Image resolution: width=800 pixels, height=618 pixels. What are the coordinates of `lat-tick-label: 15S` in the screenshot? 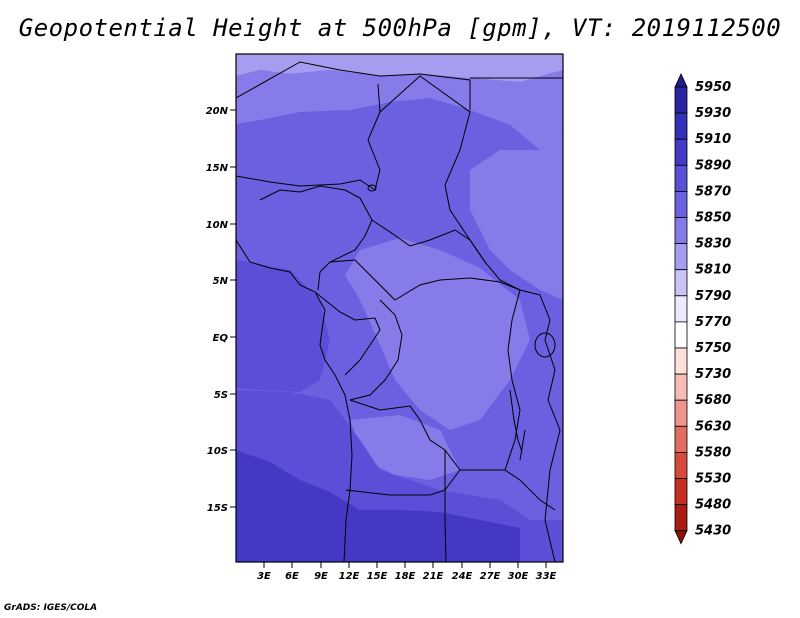 It's located at (217, 508).